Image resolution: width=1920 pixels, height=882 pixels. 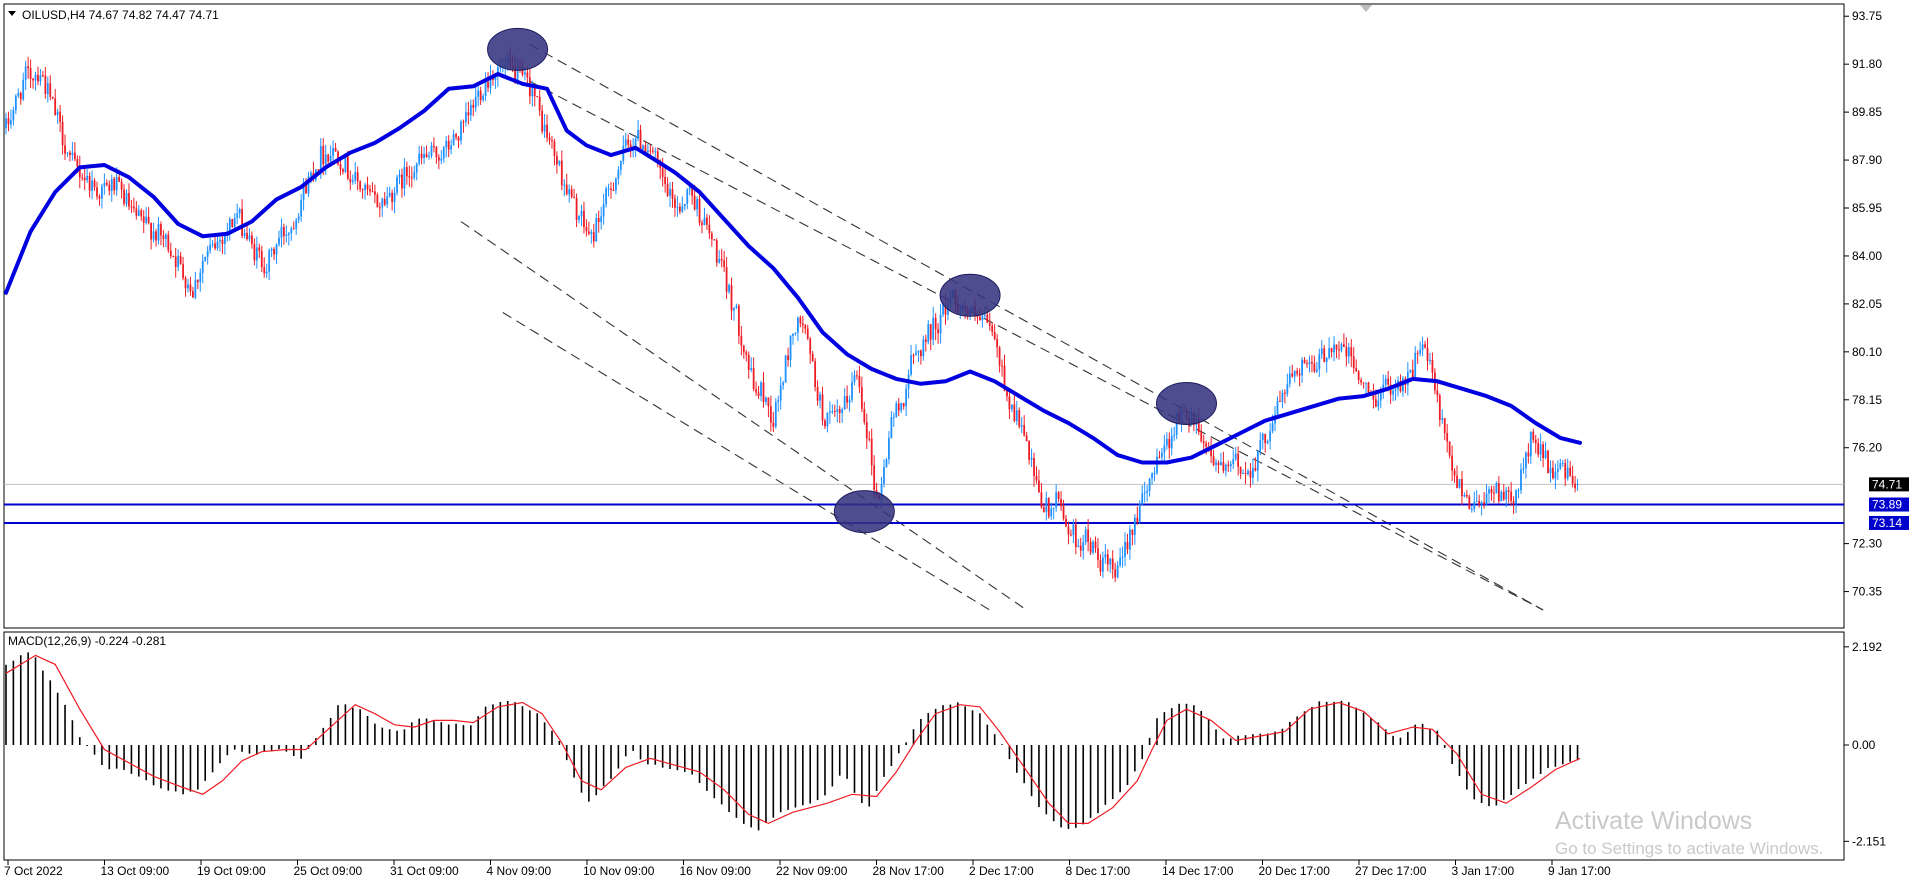 What do you see at coordinates (1889, 484) in the screenshot?
I see `price-label-current: 74.71` at bounding box center [1889, 484].